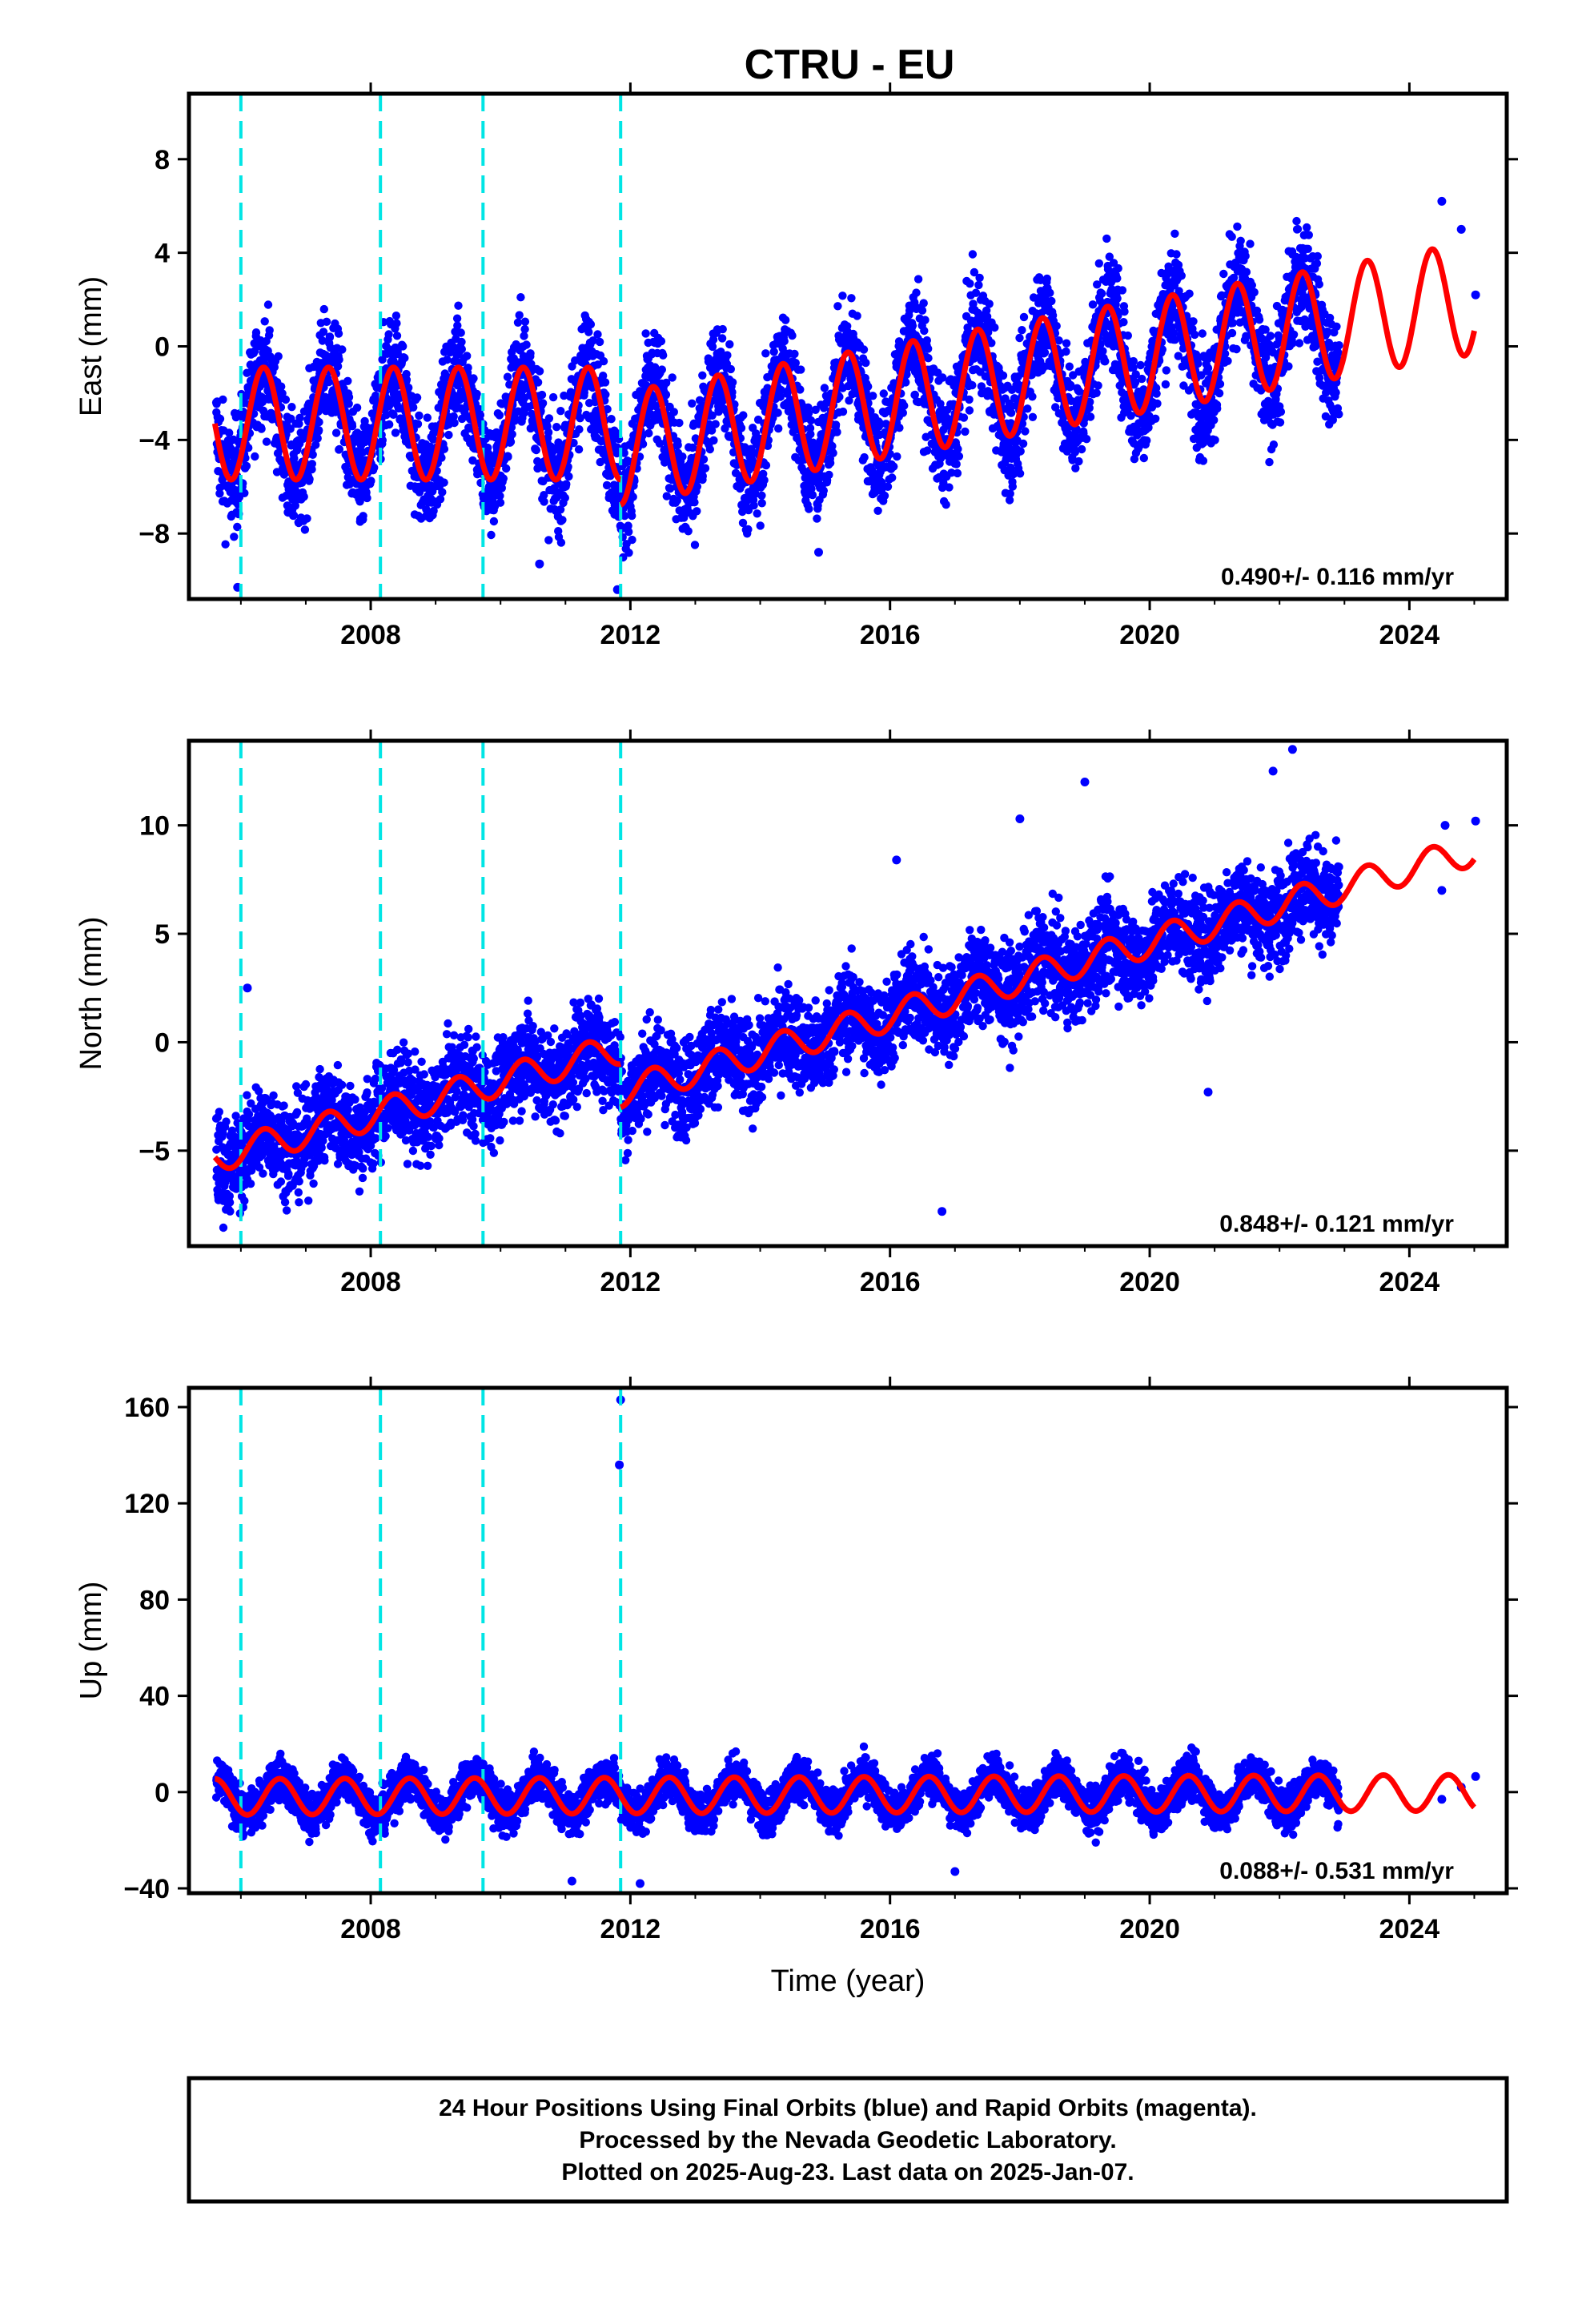  What do you see at coordinates (850, 65) in the screenshot?
I see `chart-title: CTRU - EU` at bounding box center [850, 65].